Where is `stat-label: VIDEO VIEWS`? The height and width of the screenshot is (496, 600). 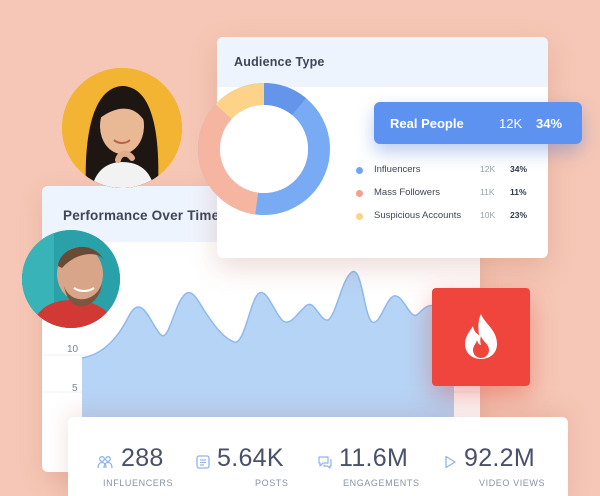
stat-label: VIDEO VIEWS is located at coordinates (512, 483).